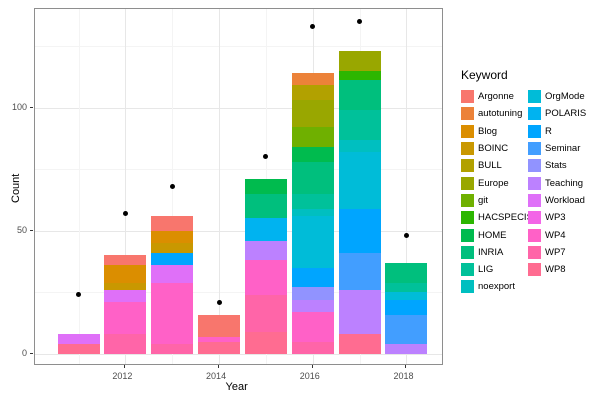  I want to click on x-gridline-major, so click(126, 186).